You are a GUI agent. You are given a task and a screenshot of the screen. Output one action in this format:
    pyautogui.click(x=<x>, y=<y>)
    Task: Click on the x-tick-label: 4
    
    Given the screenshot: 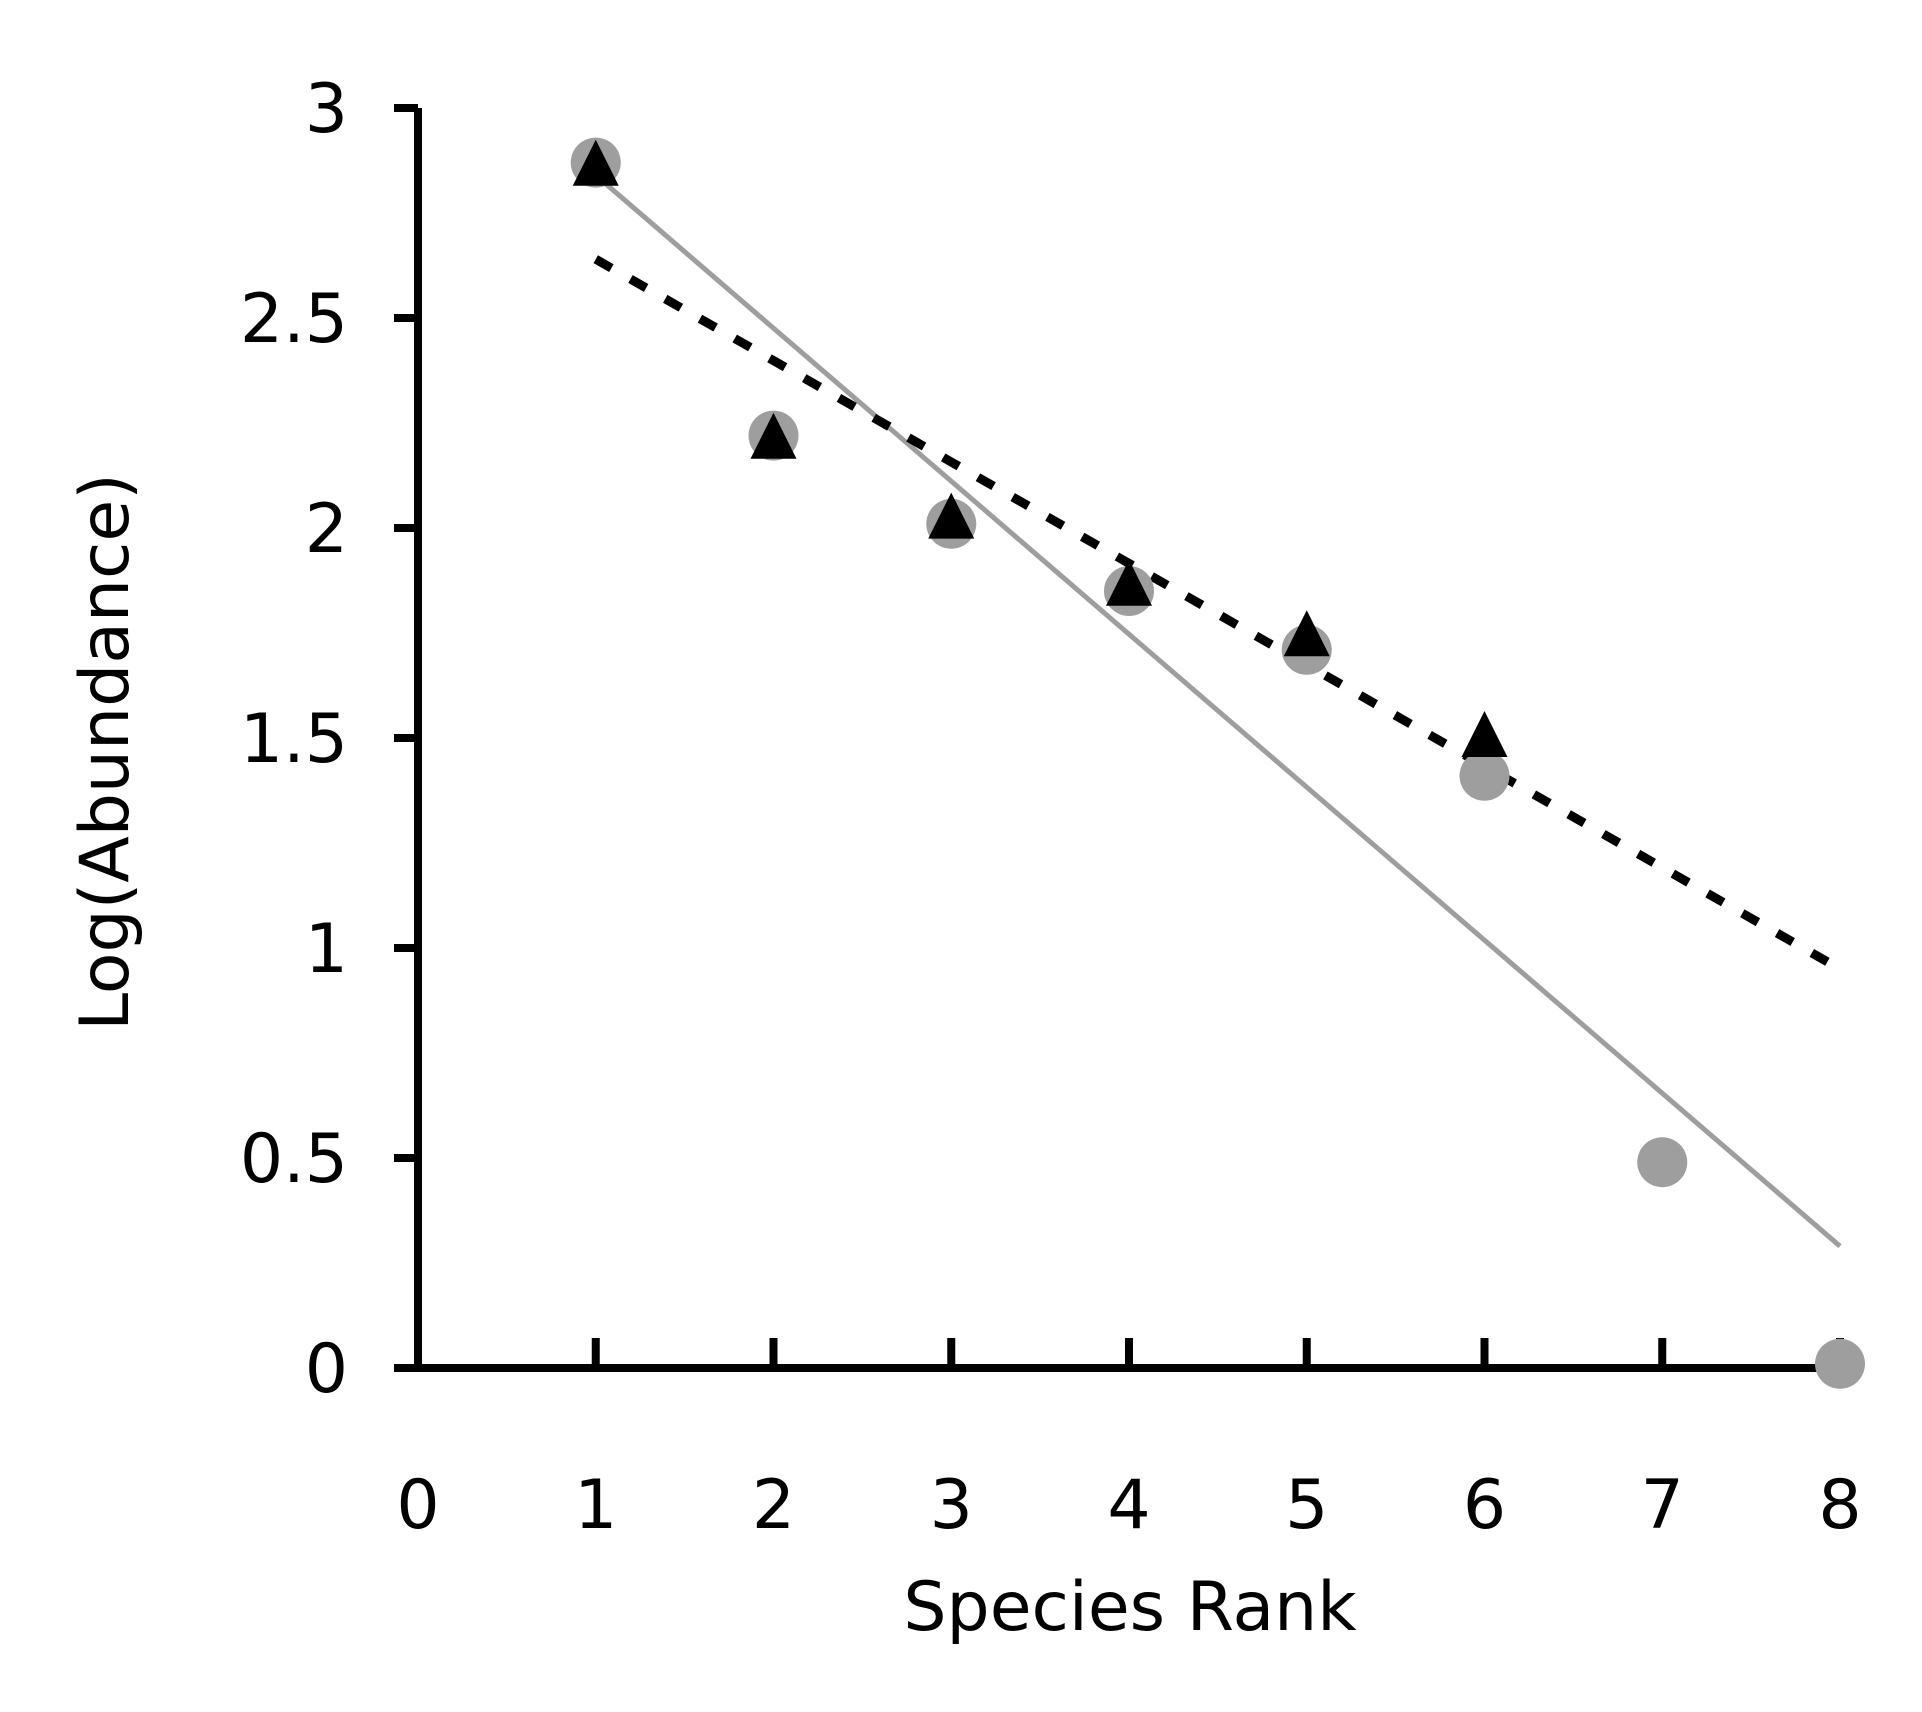 What is the action you would take?
    pyautogui.click(x=1128, y=1505)
    